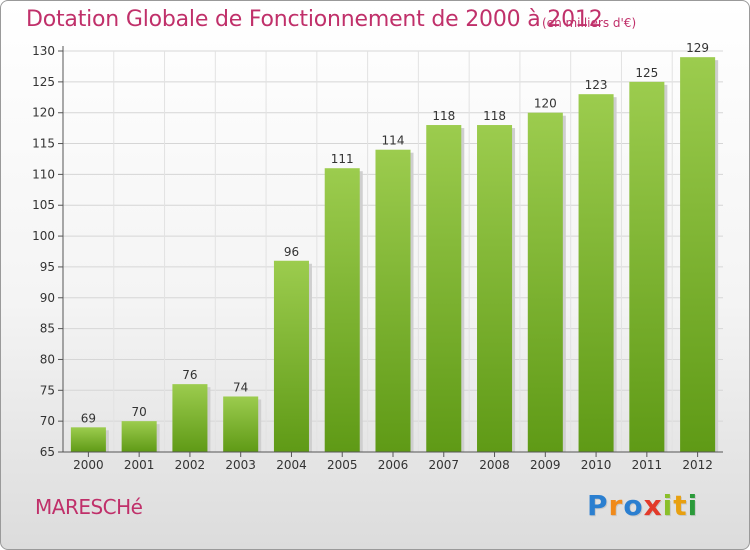  I want to click on logo-letter: o, so click(633, 505).